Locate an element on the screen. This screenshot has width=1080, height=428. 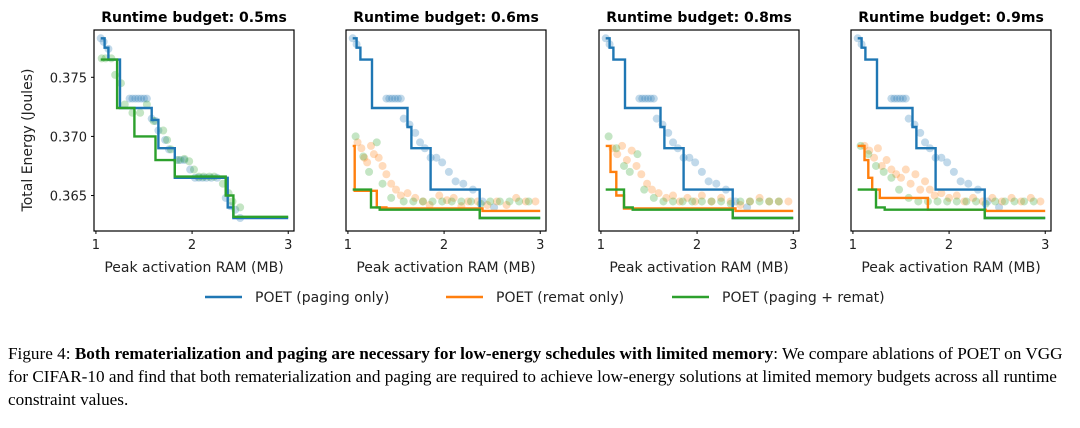
caption-label: Figure 4: is located at coordinates (39, 353).